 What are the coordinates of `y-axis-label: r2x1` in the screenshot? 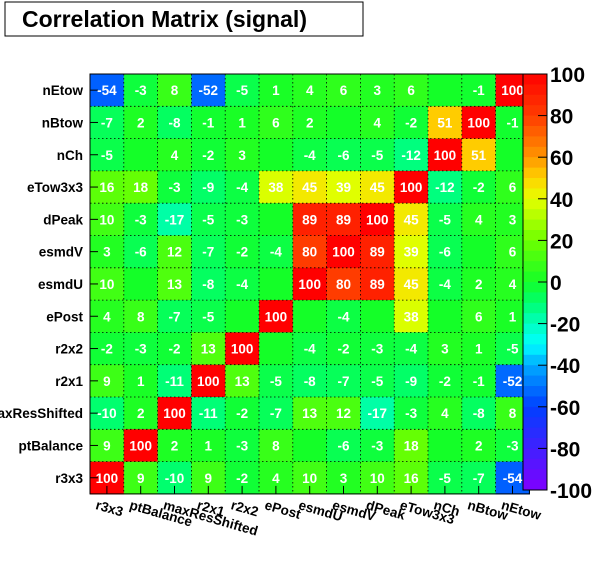 It's located at (69, 381).